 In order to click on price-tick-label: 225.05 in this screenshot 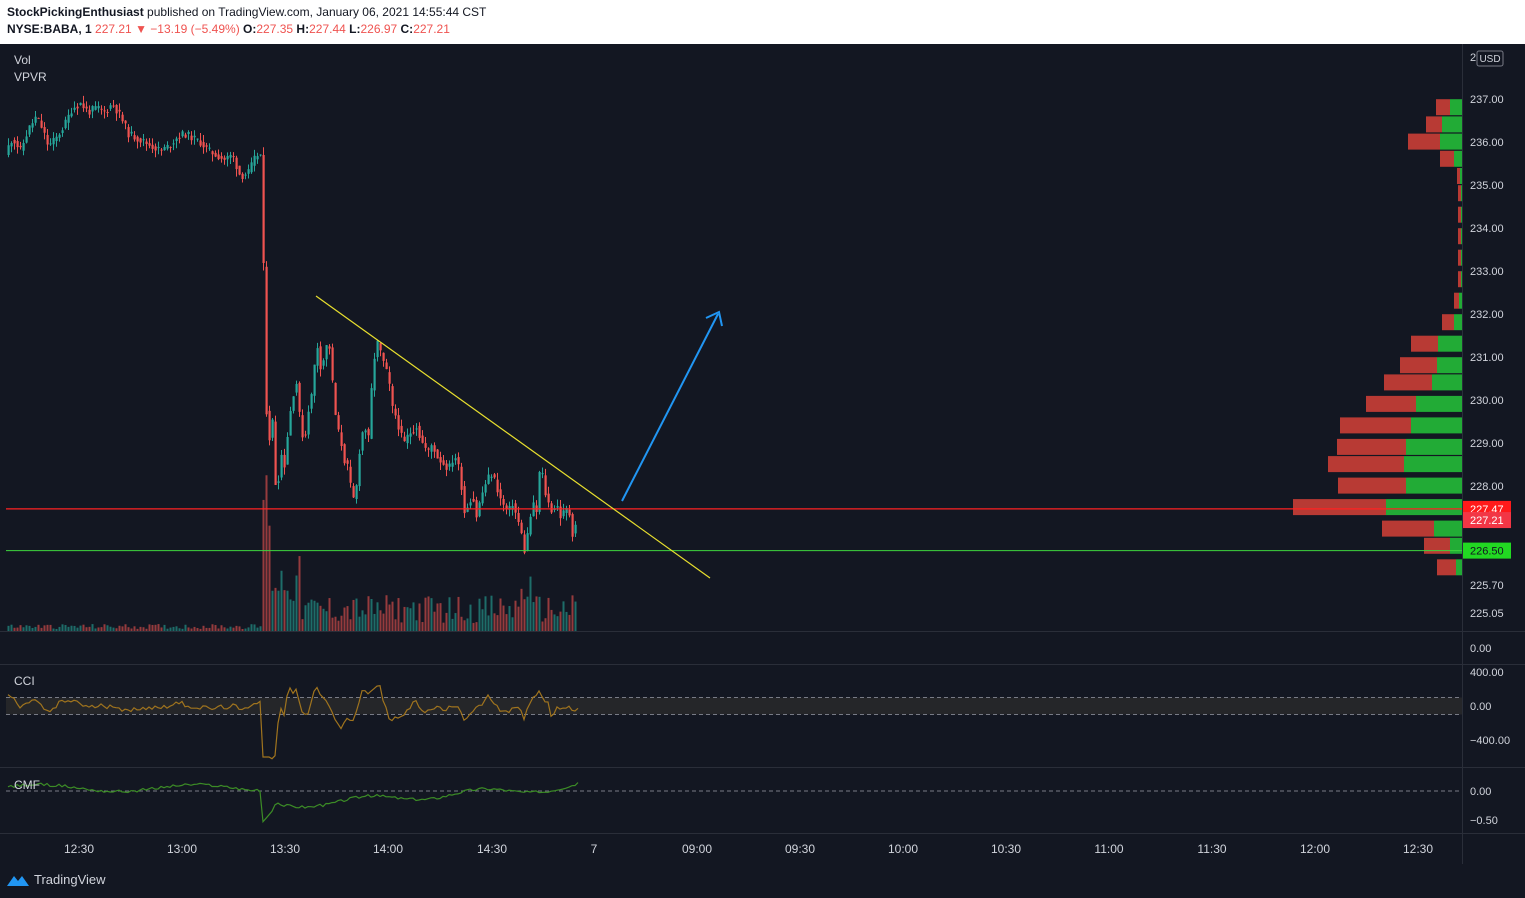, I will do `click(1487, 614)`.